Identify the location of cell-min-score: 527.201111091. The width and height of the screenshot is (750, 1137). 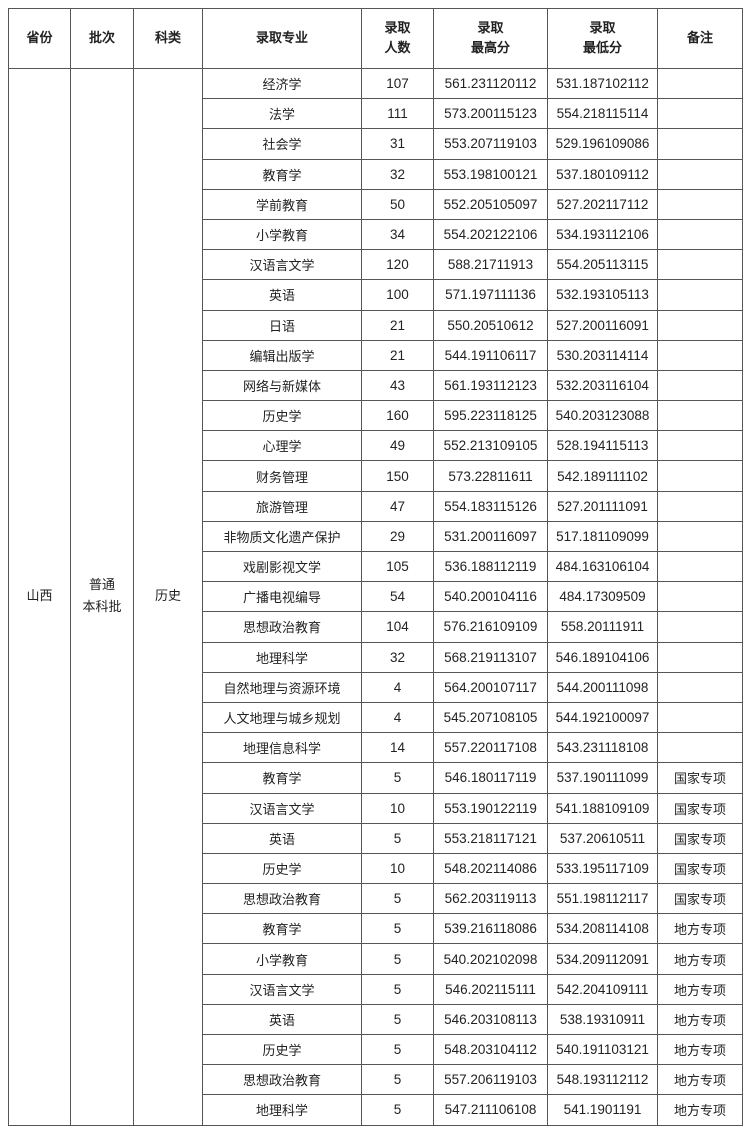
(602, 506).